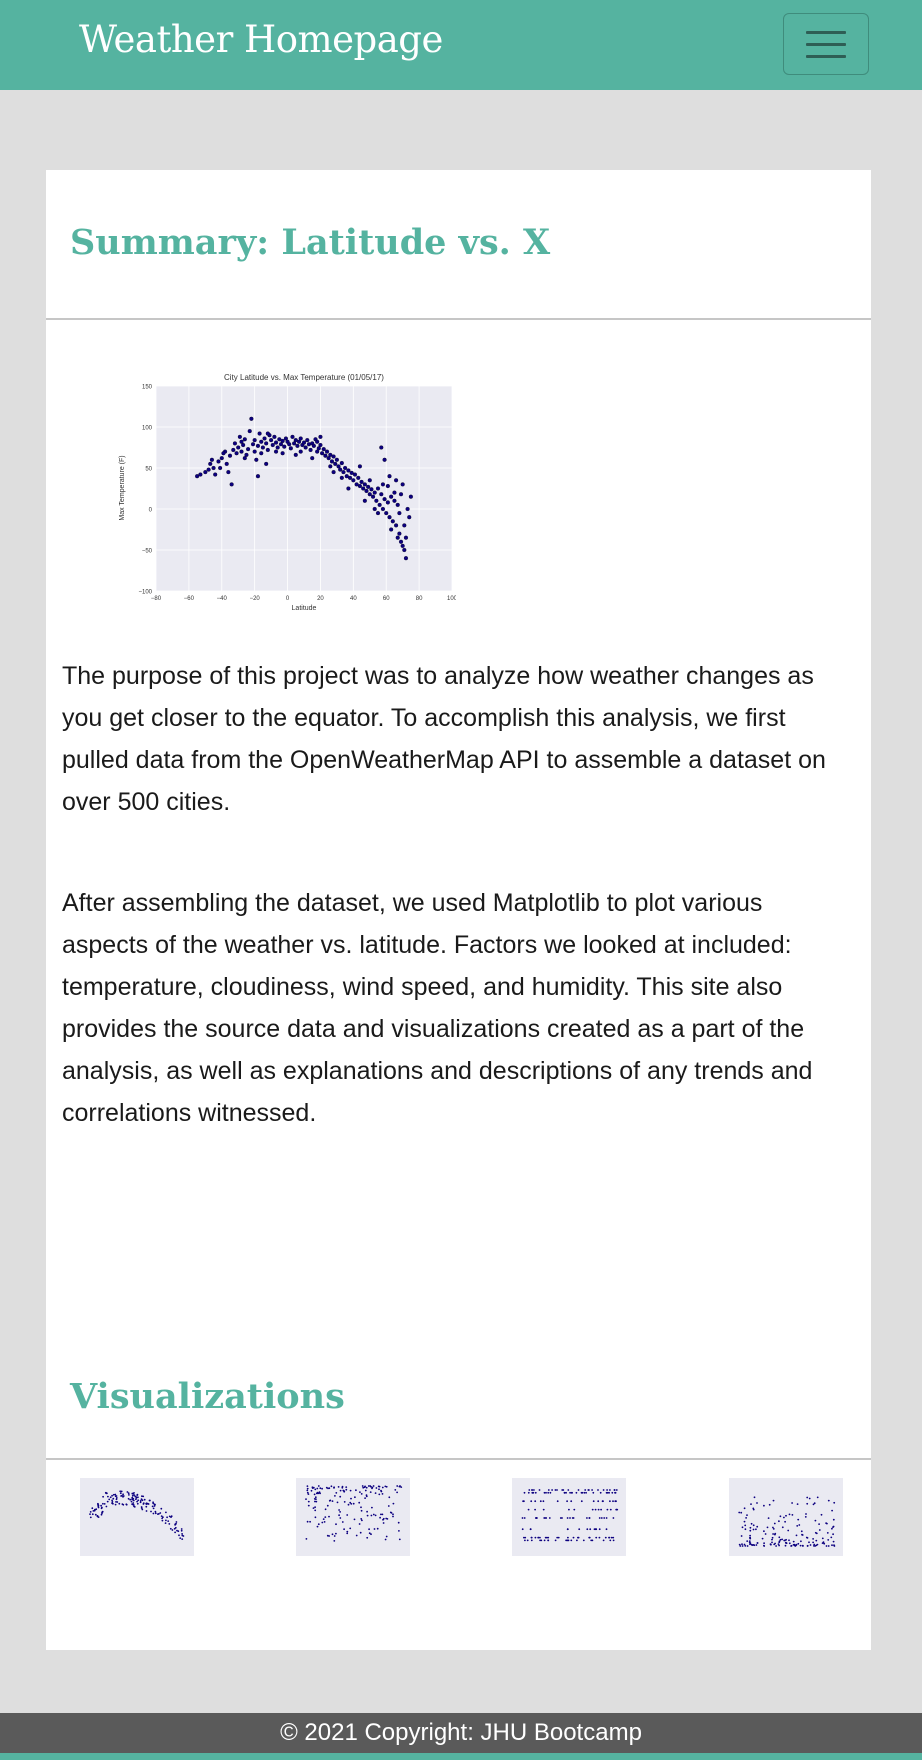 Image resolution: width=922 pixels, height=1760 pixels. Describe the element at coordinates (782, 1516) in the screenshot. I see `thumbnail-latitude-vs-wind-speed` at that location.